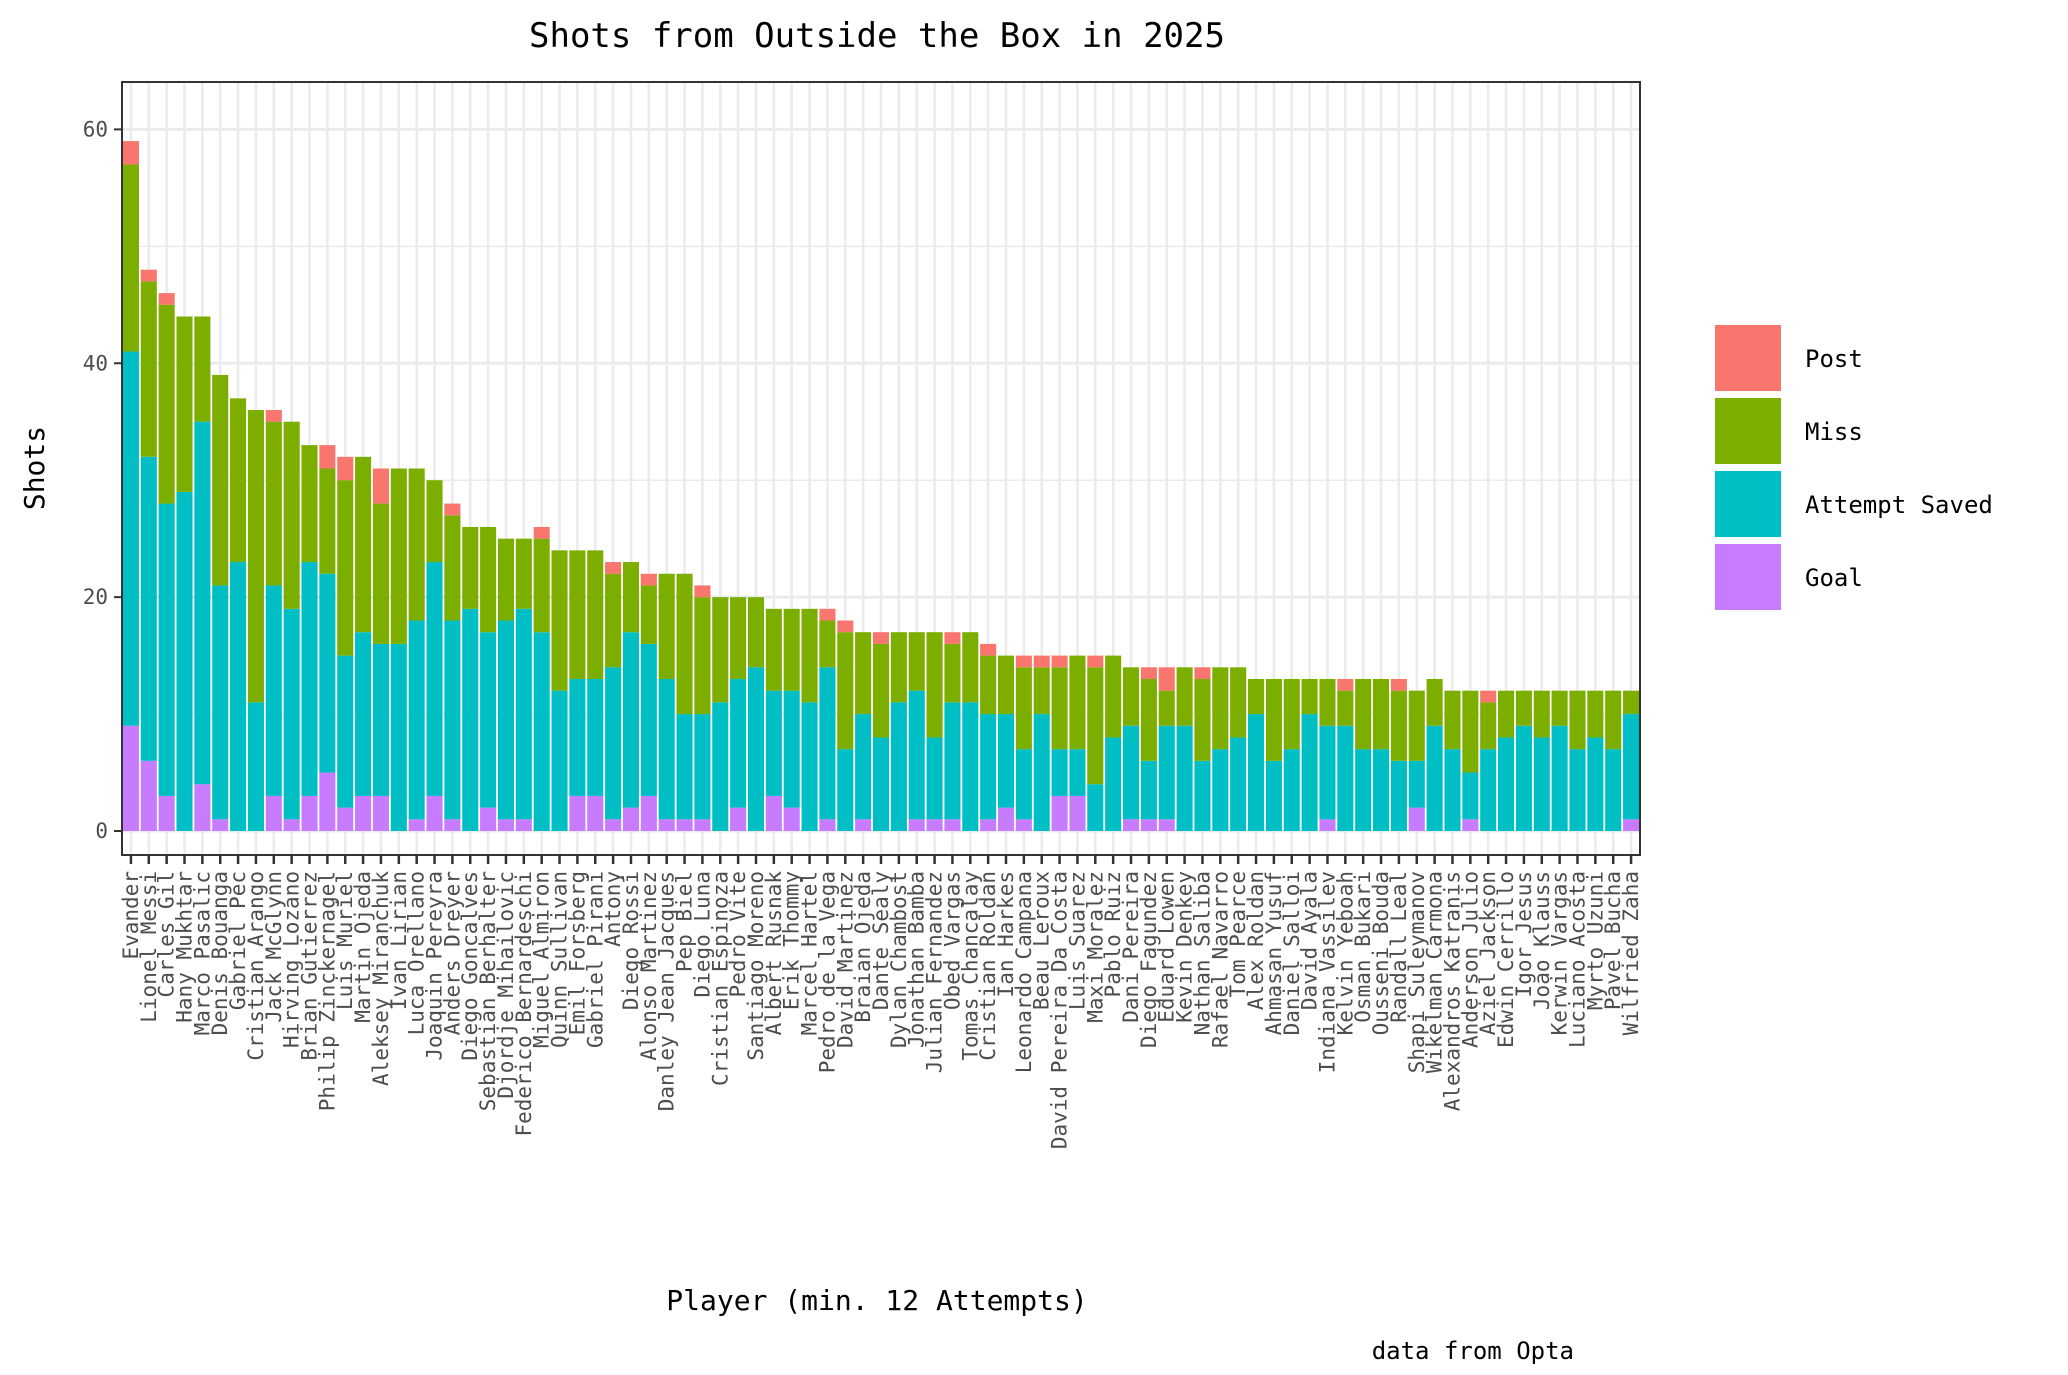  Describe the element at coordinates (1202, 953) in the screenshot. I see `x-tick-label: Nathan Saliba` at that location.